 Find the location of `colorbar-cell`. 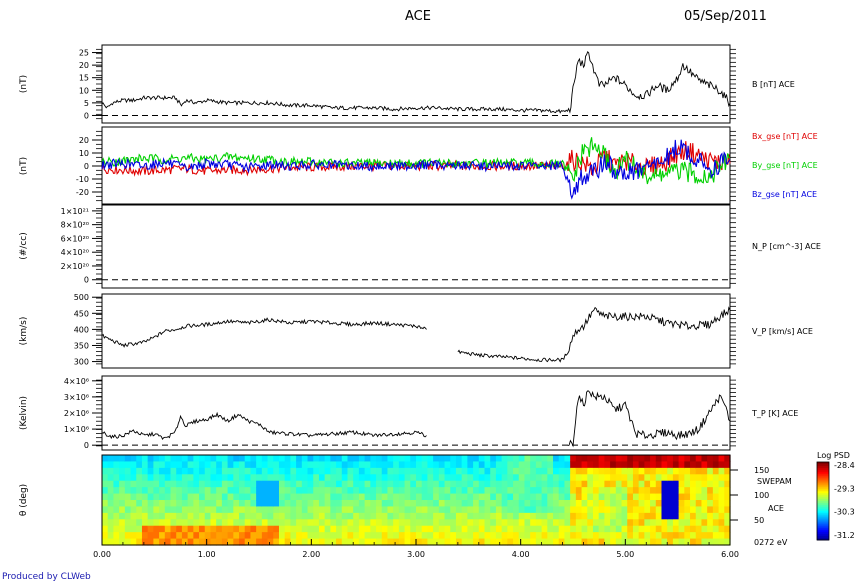

colorbar-cell is located at coordinates (823, 518).